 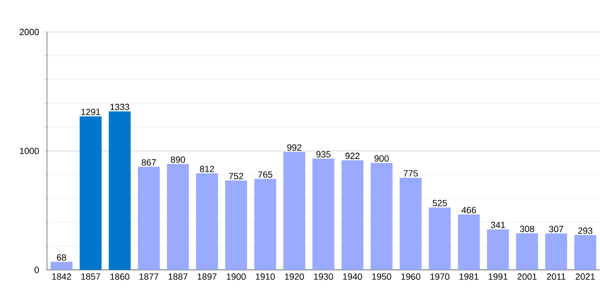 What do you see at coordinates (29, 32) in the screenshot?
I see `y-tick-label: 2000` at bounding box center [29, 32].